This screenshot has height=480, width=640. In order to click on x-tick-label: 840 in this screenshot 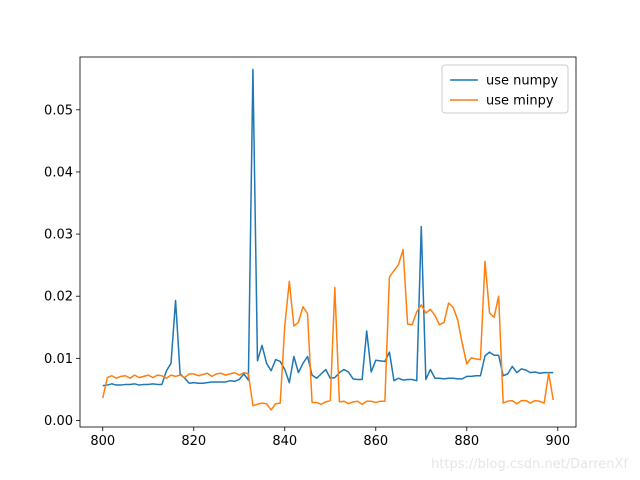, I will do `click(284, 441)`.